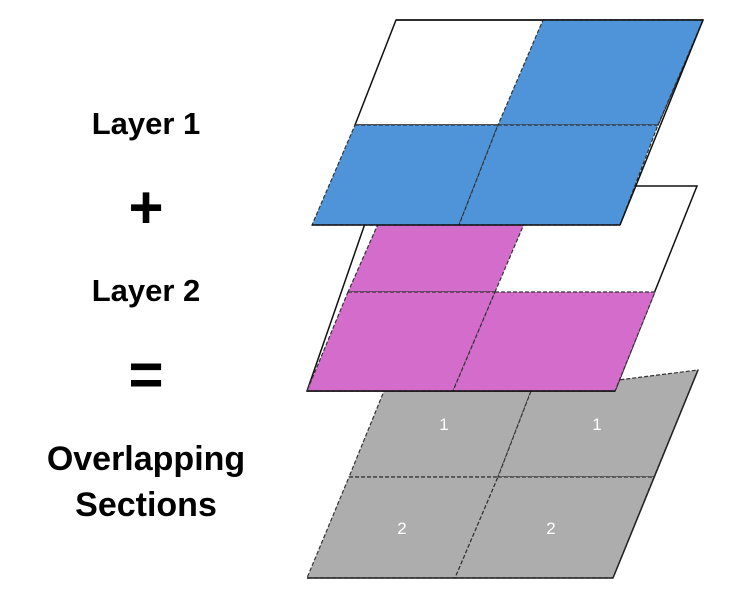 This screenshot has width=732, height=606. Describe the element at coordinates (146, 505) in the screenshot. I see `result-label-line2: Sections` at that location.